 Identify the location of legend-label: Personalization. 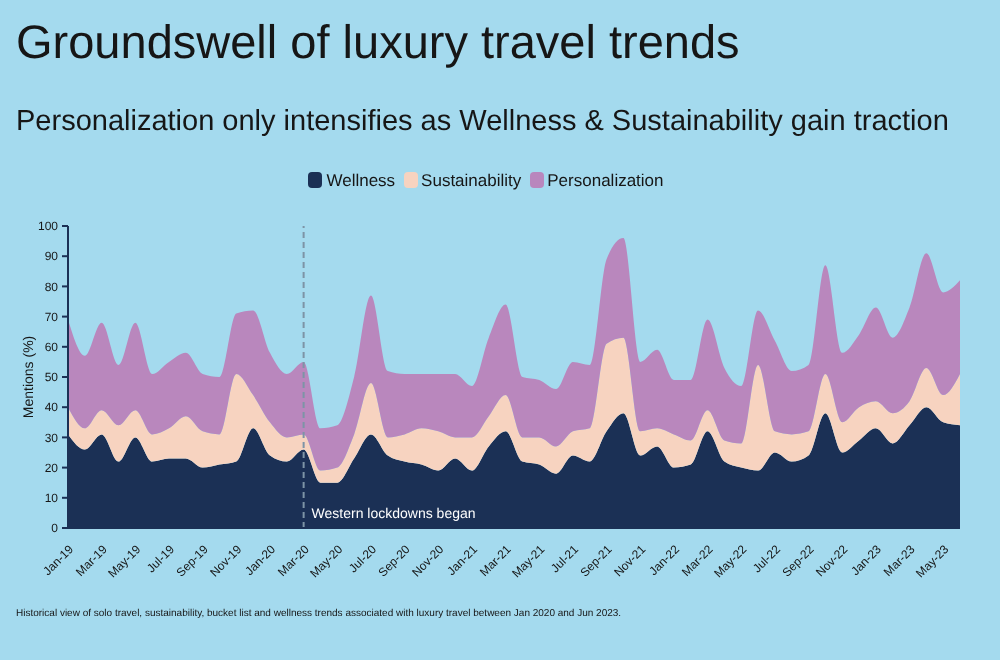
(605, 180).